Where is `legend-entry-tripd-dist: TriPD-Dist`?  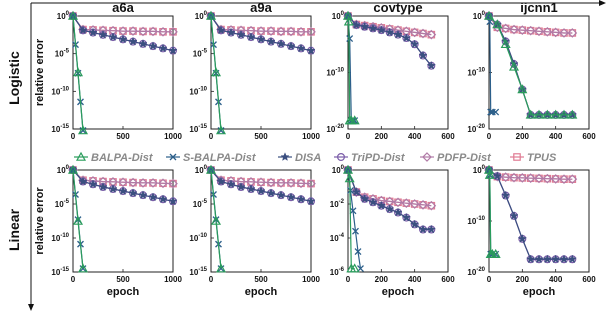
legend-entry-tripd-dist: TriPD-Dist is located at coordinates (370, 158).